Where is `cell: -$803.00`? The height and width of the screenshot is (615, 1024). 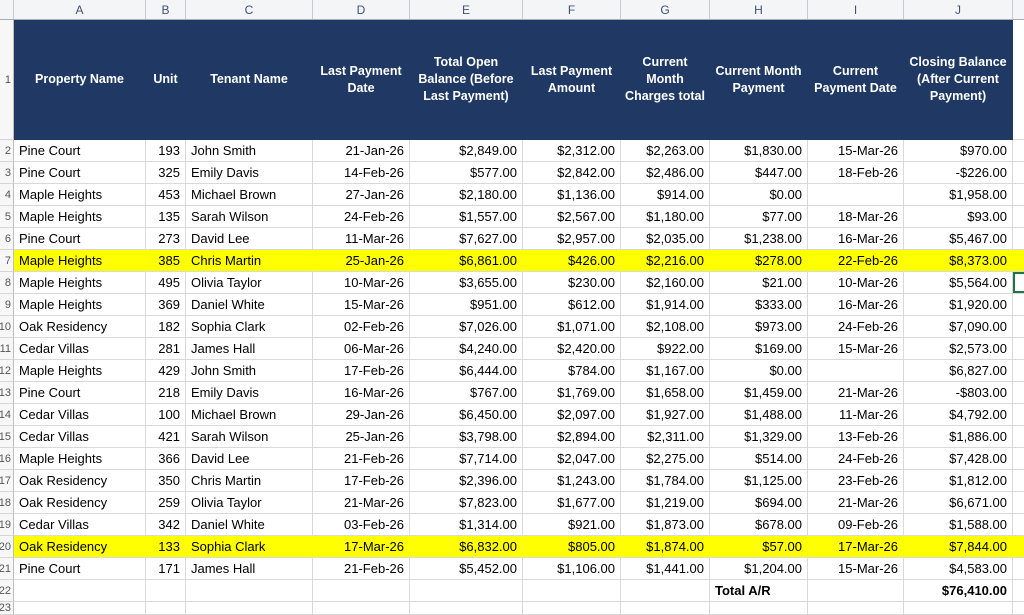
cell: -$803.00 is located at coordinates (958, 393).